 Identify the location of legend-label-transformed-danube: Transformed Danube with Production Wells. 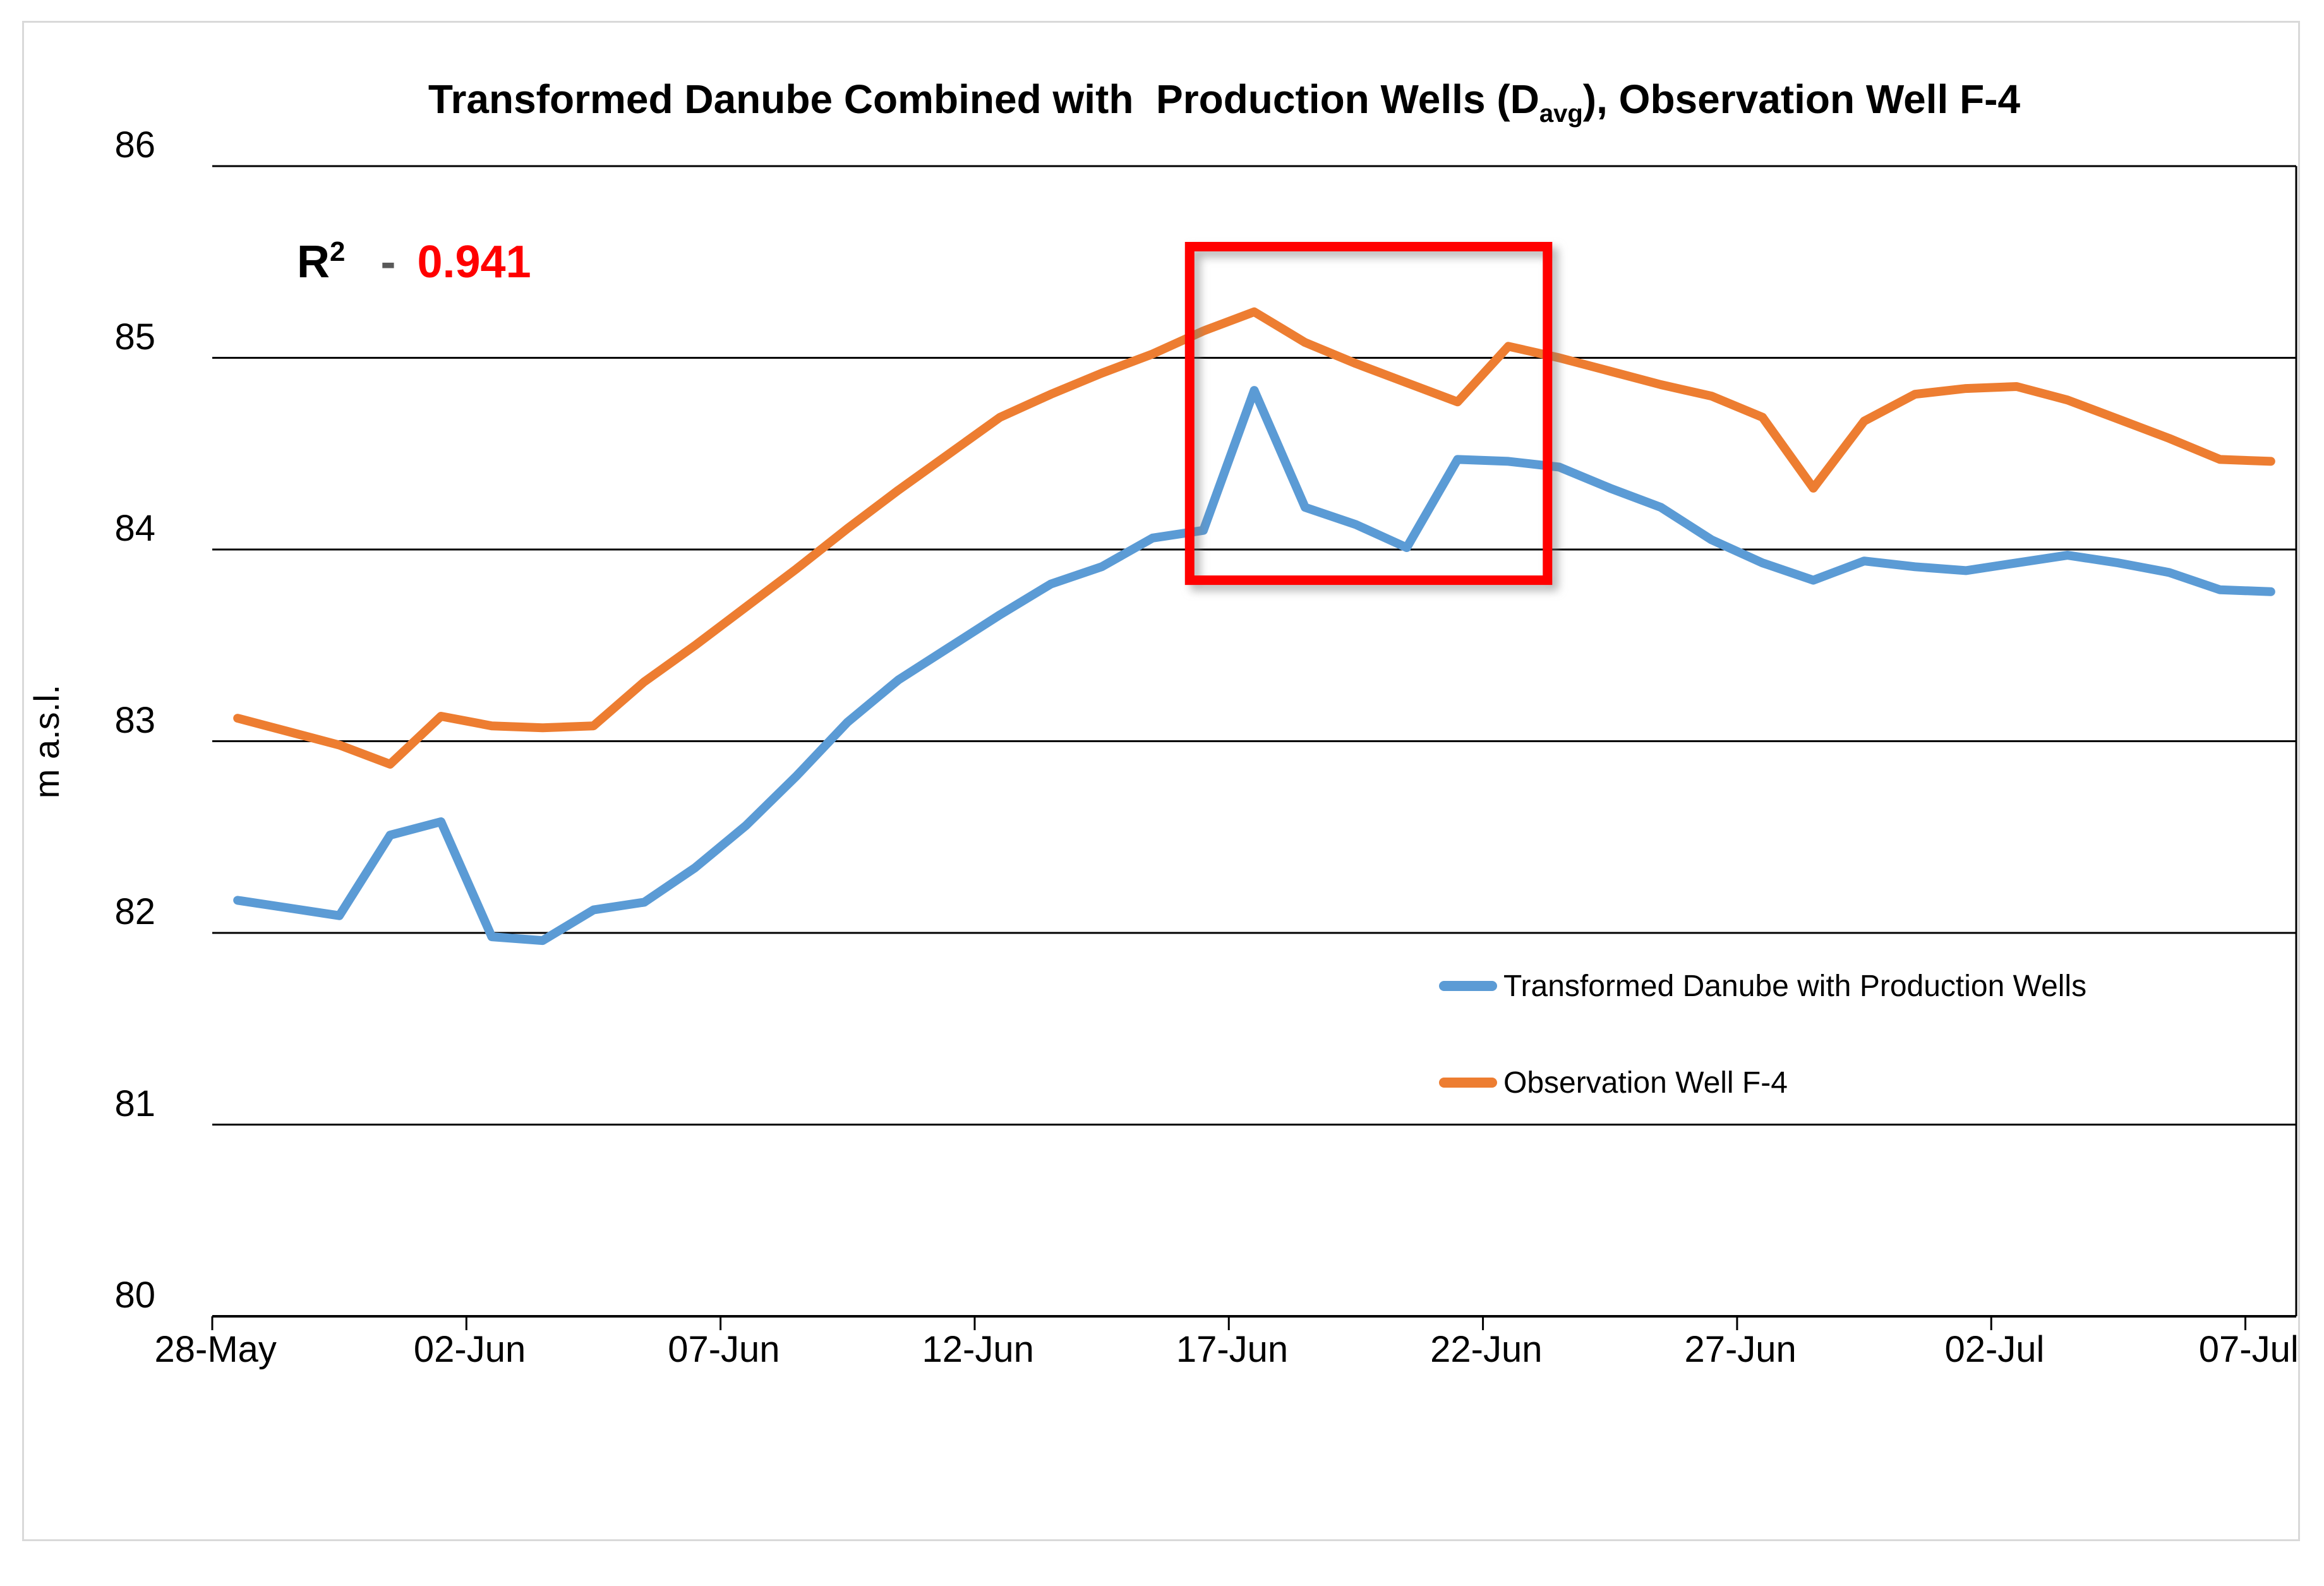
(1795, 986).